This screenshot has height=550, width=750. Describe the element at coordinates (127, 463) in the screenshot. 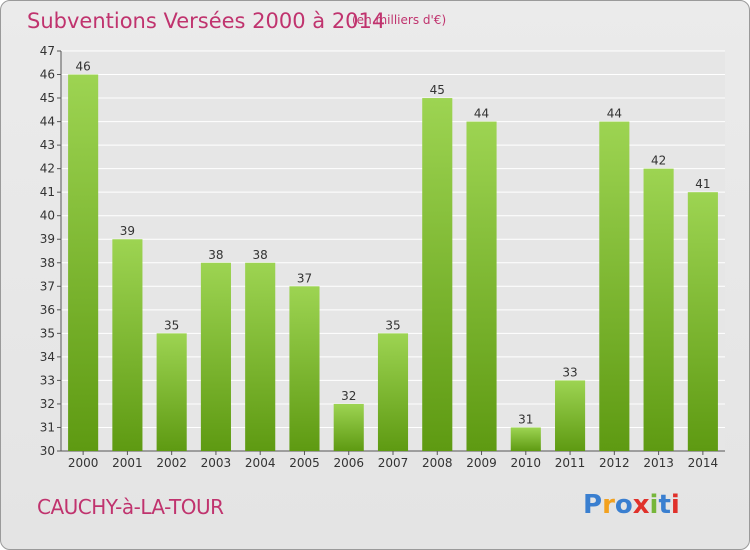

I see `x-tick-label: 2001` at that location.